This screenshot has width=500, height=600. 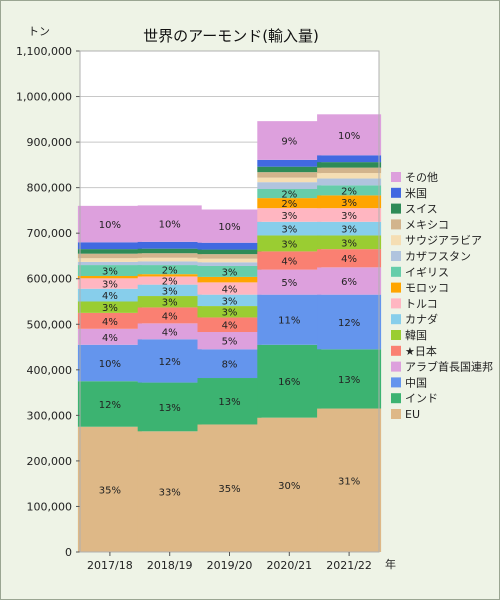 What do you see at coordinates (412, 414) in the screenshot?
I see `legend-label: EU` at bounding box center [412, 414].